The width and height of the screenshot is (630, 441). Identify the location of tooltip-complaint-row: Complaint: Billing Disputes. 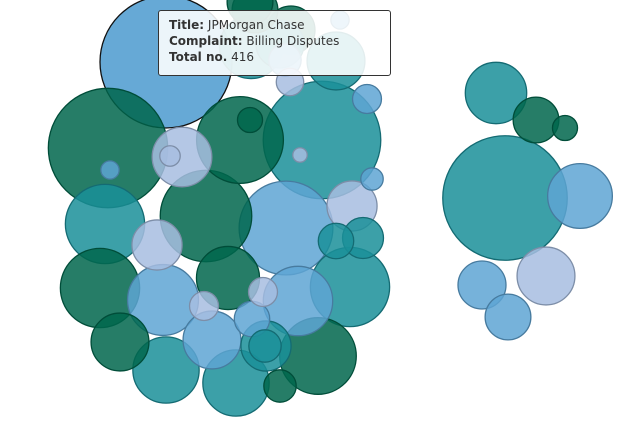
(274, 41).